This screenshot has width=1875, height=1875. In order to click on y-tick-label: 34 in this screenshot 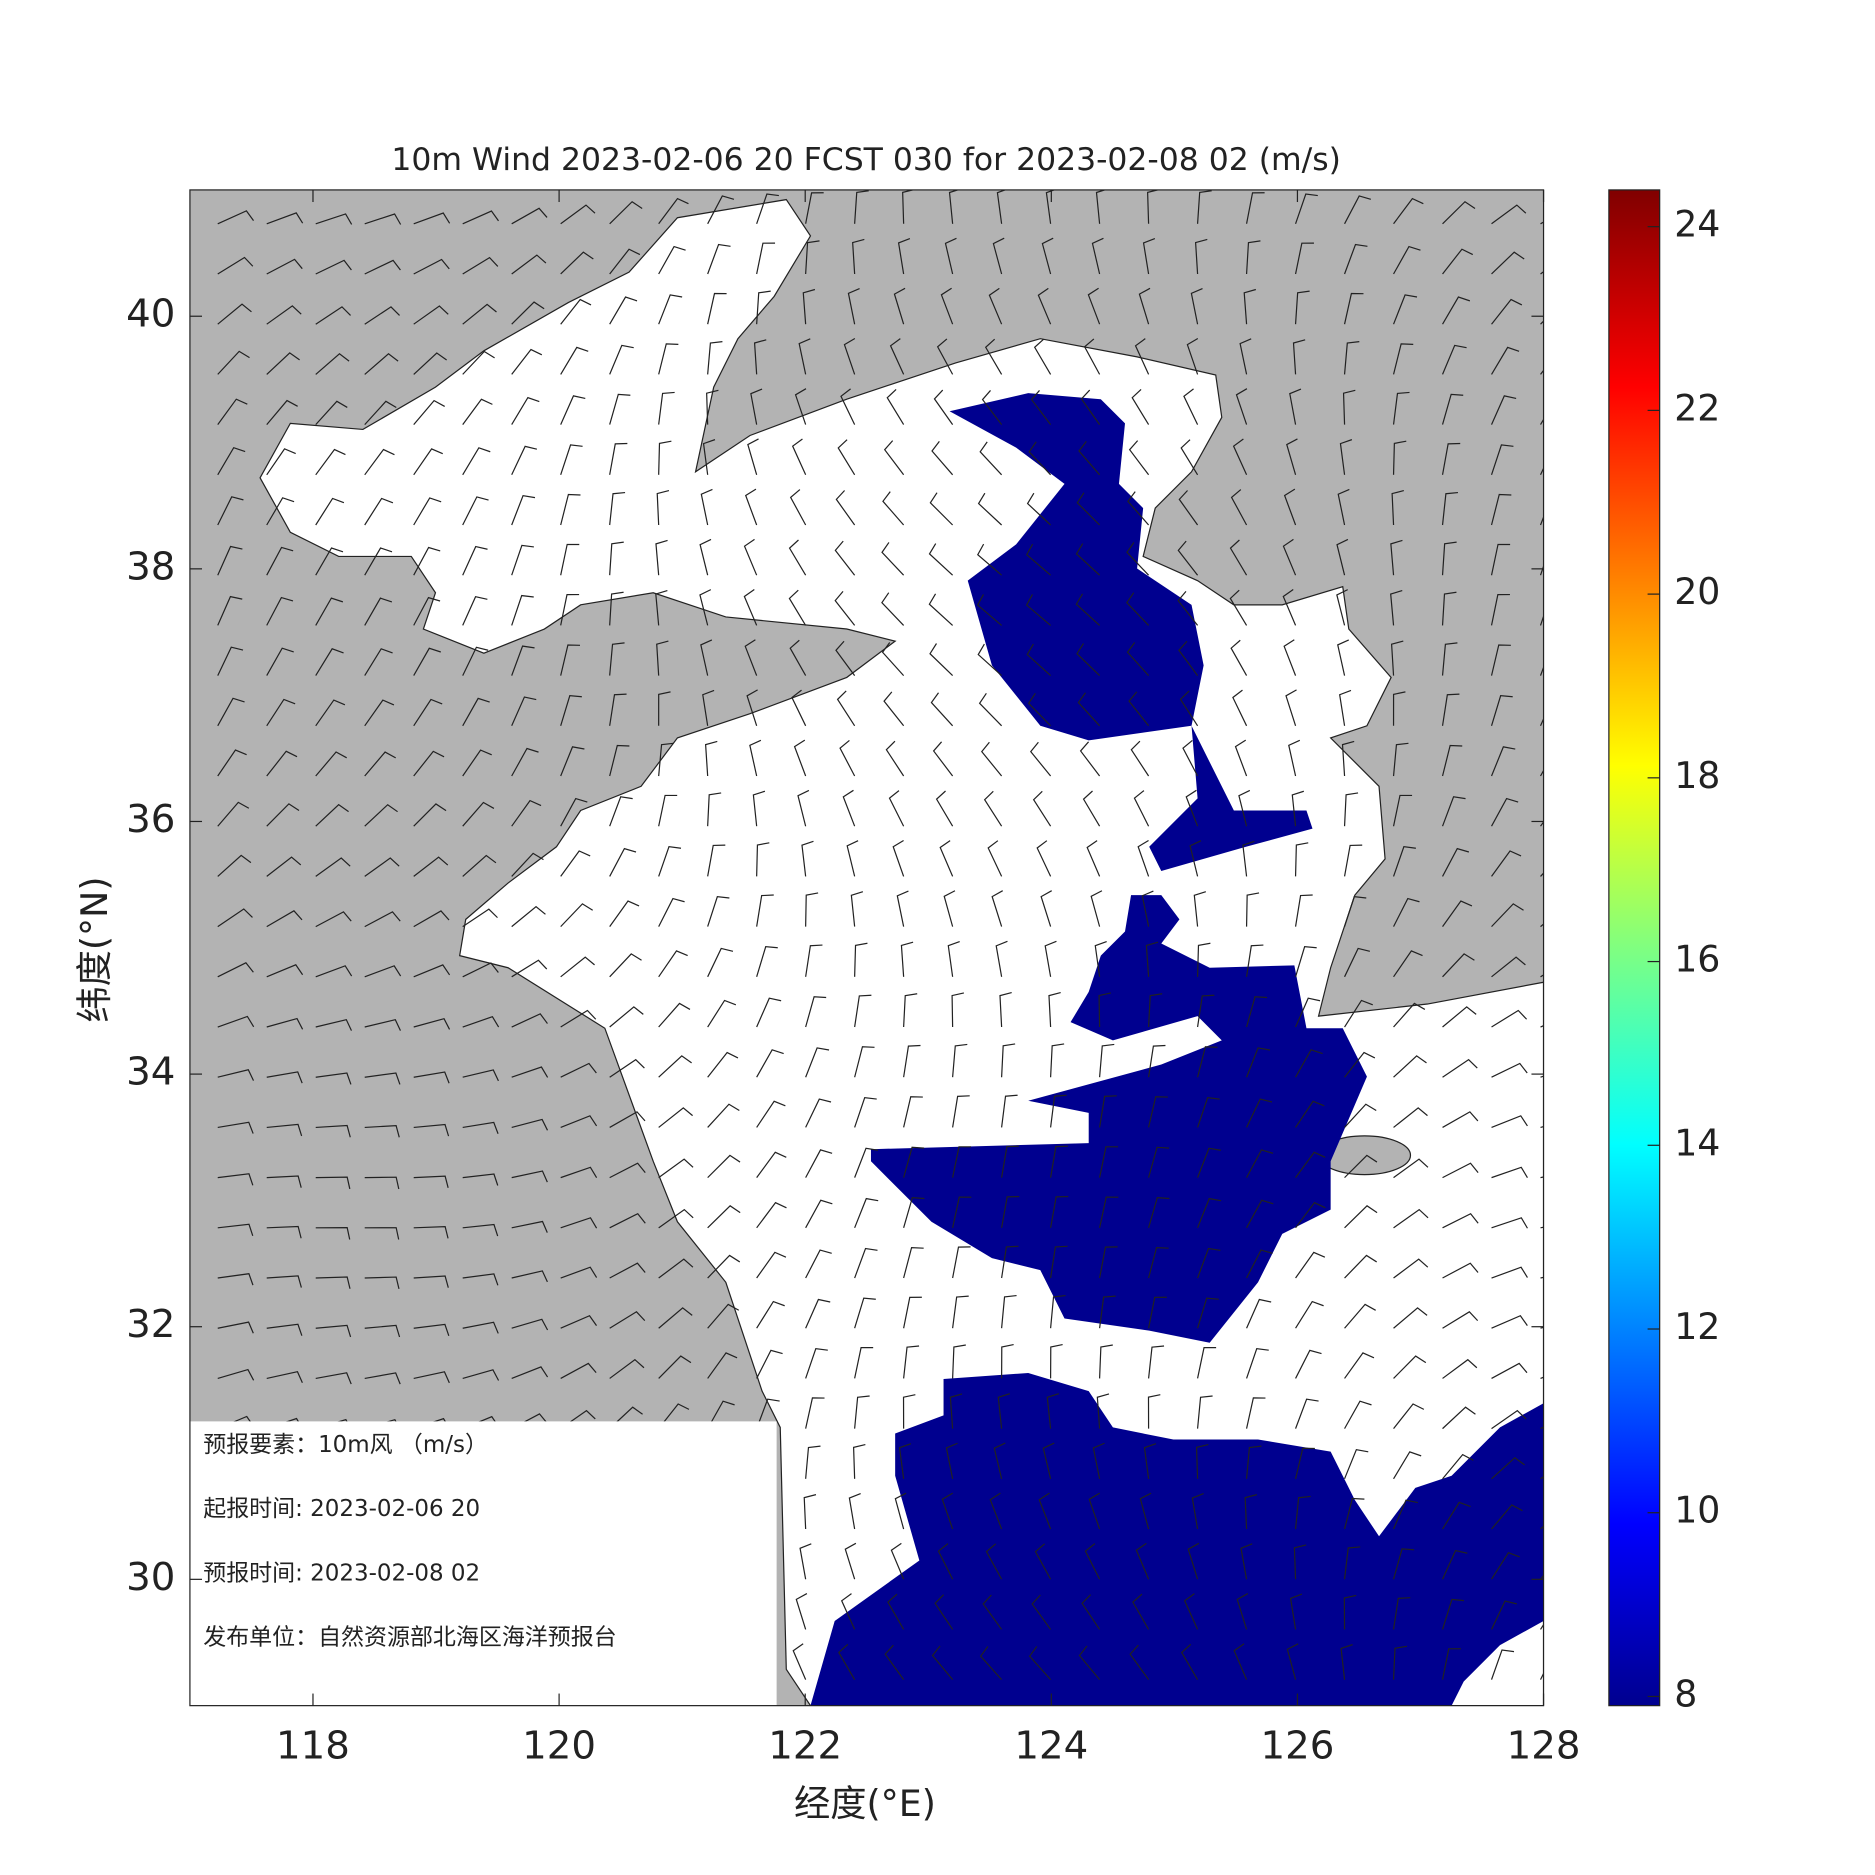, I will do `click(150, 1072)`.